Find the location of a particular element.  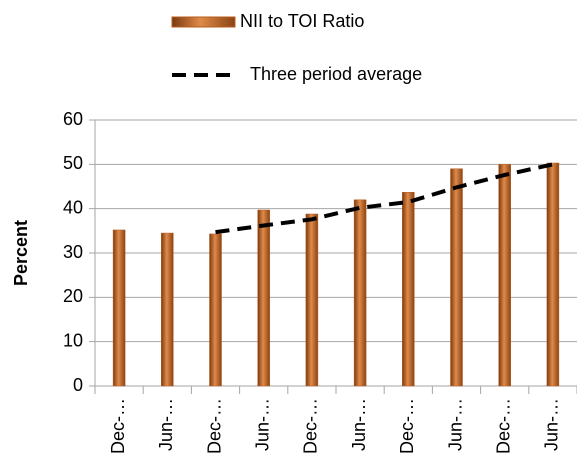

y-tick-label: 30 is located at coordinates (73, 252).